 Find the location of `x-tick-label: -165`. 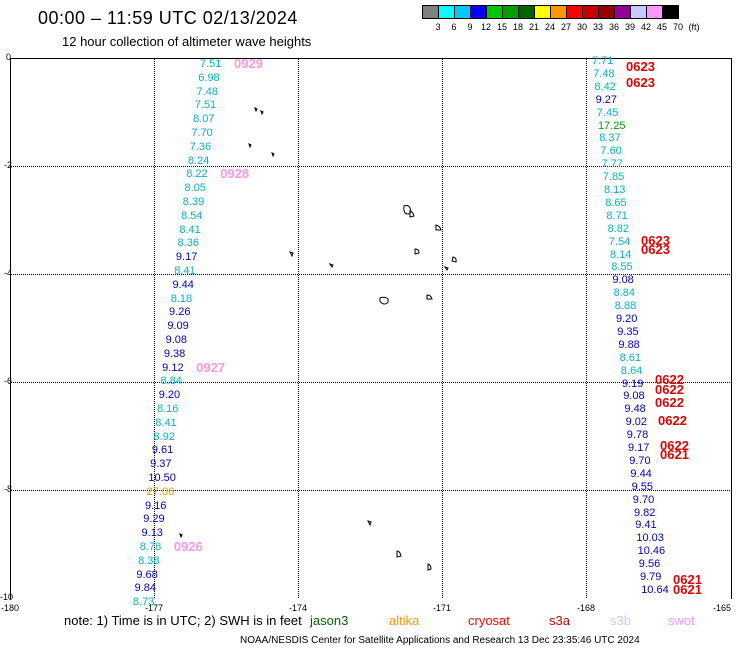

x-tick-label: -165 is located at coordinates (722, 608).